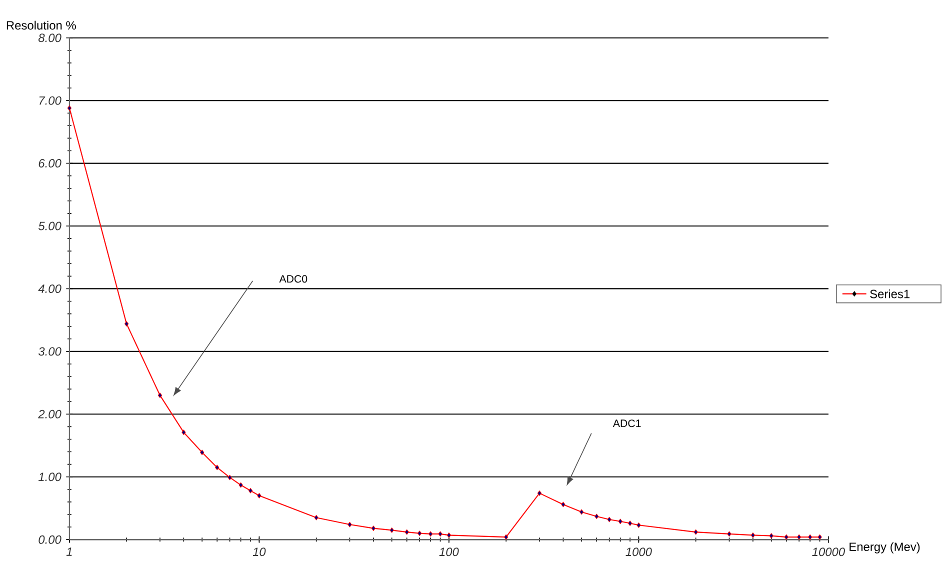 The height and width of the screenshot is (571, 944). Describe the element at coordinates (890, 294) in the screenshot. I see `legend-label: Series1` at that location.